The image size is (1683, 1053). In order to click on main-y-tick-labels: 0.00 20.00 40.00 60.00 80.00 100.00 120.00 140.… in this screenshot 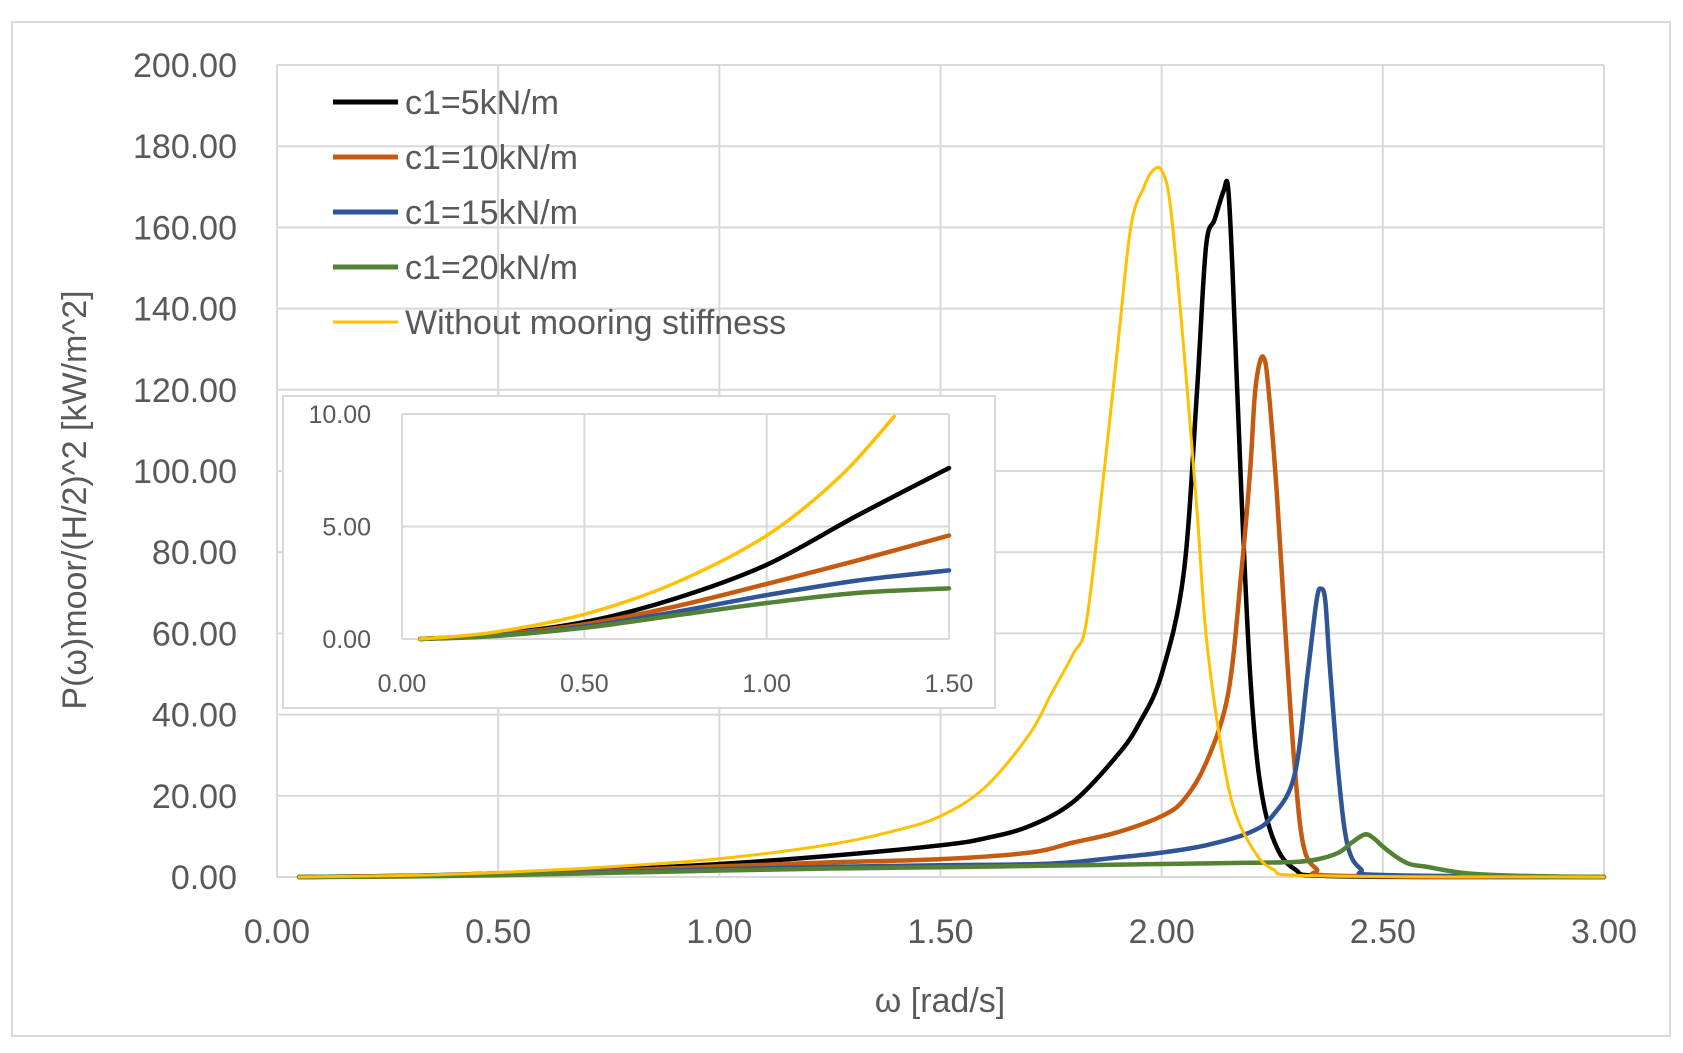, I will do `click(185, 472)`.